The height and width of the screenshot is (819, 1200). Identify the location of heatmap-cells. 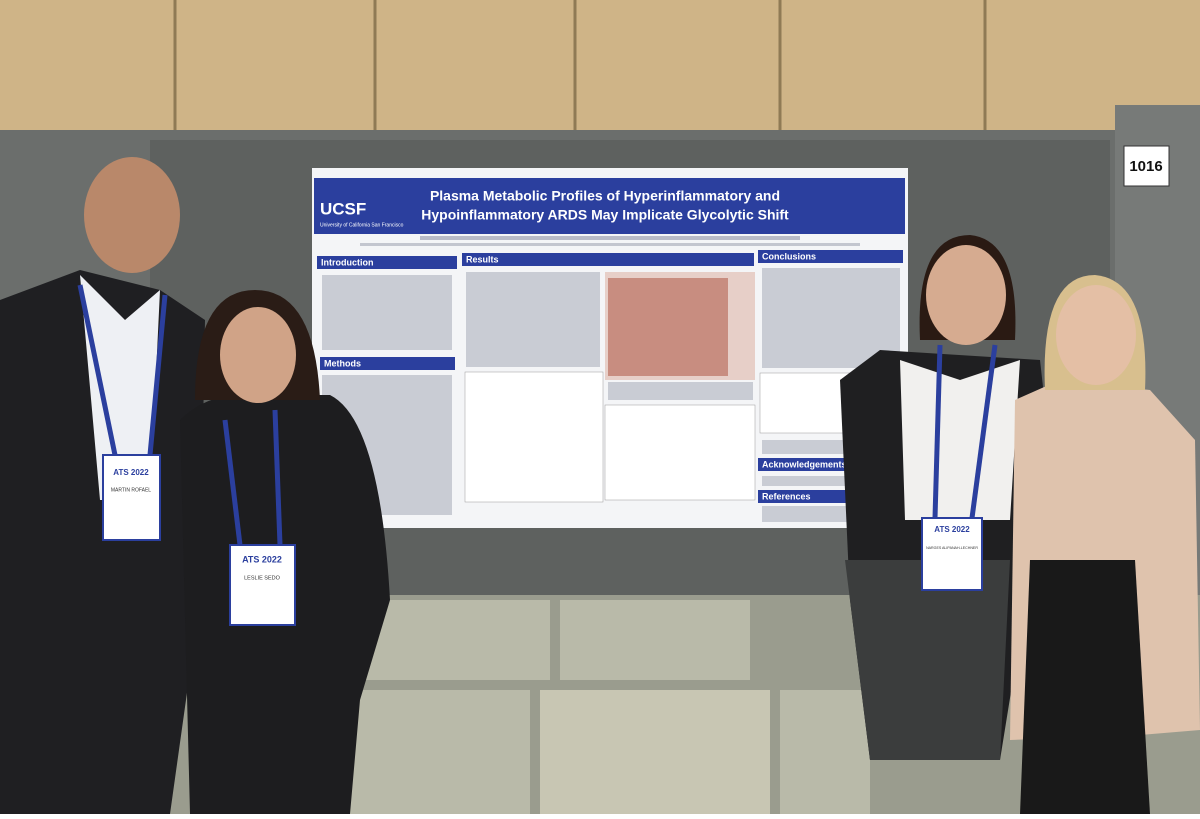
(668, 327).